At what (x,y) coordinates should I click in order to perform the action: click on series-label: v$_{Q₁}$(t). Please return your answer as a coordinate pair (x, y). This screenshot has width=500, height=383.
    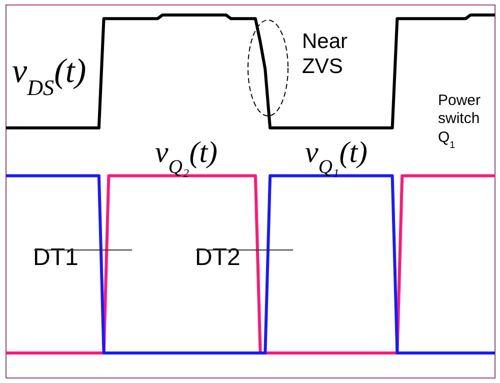
    Looking at the image, I should click on (336, 157).